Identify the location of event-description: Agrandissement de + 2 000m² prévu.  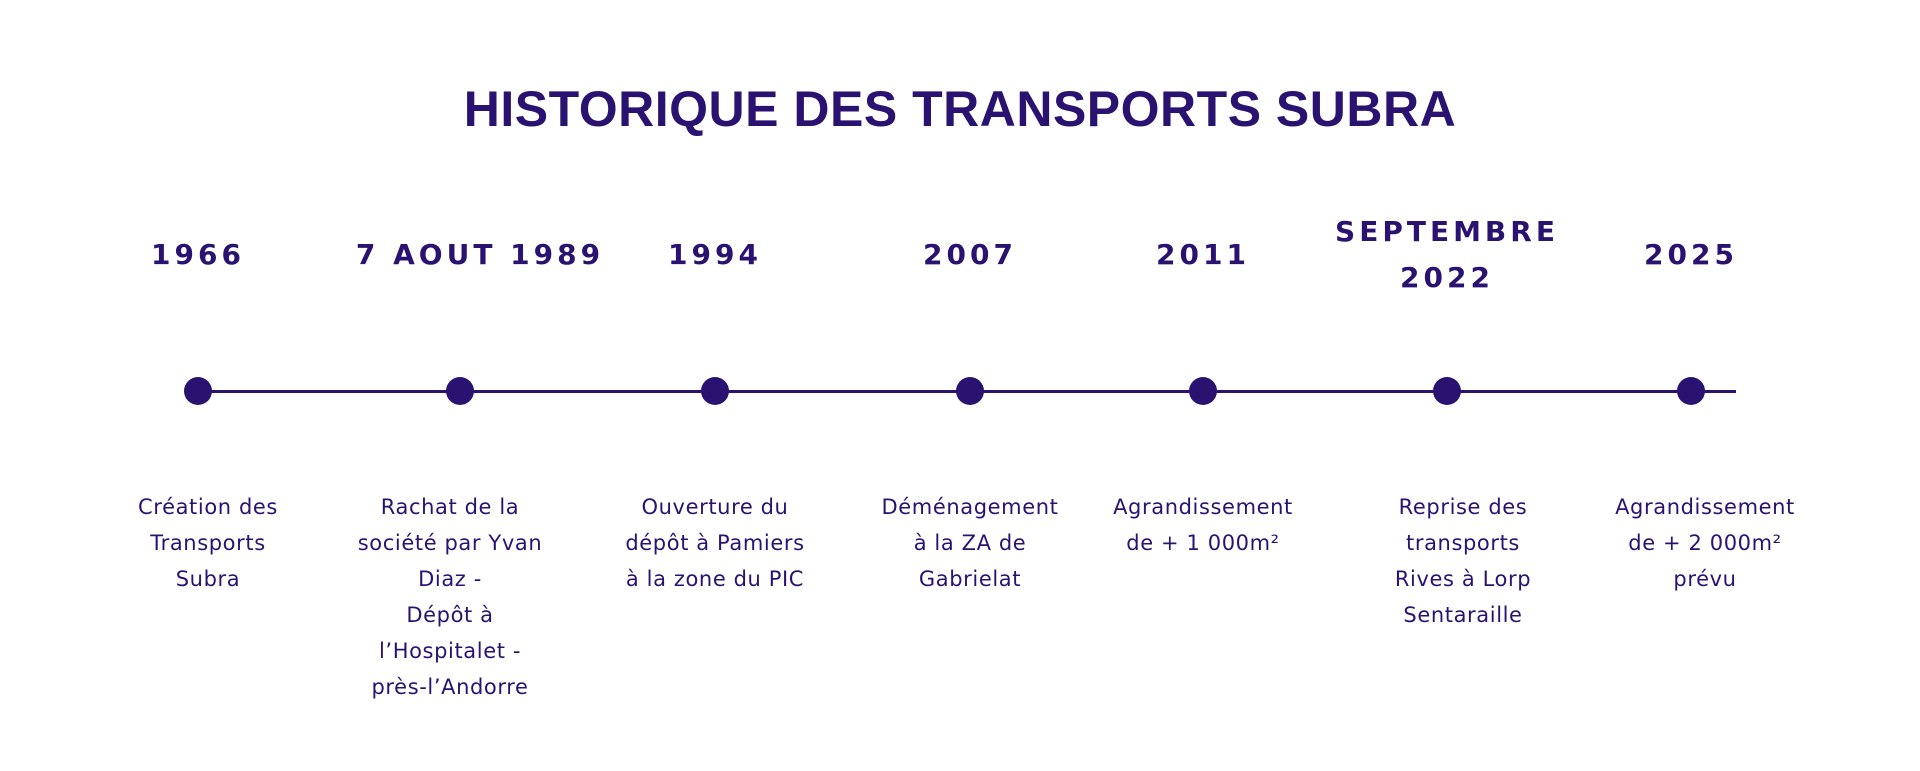
(1705, 543).